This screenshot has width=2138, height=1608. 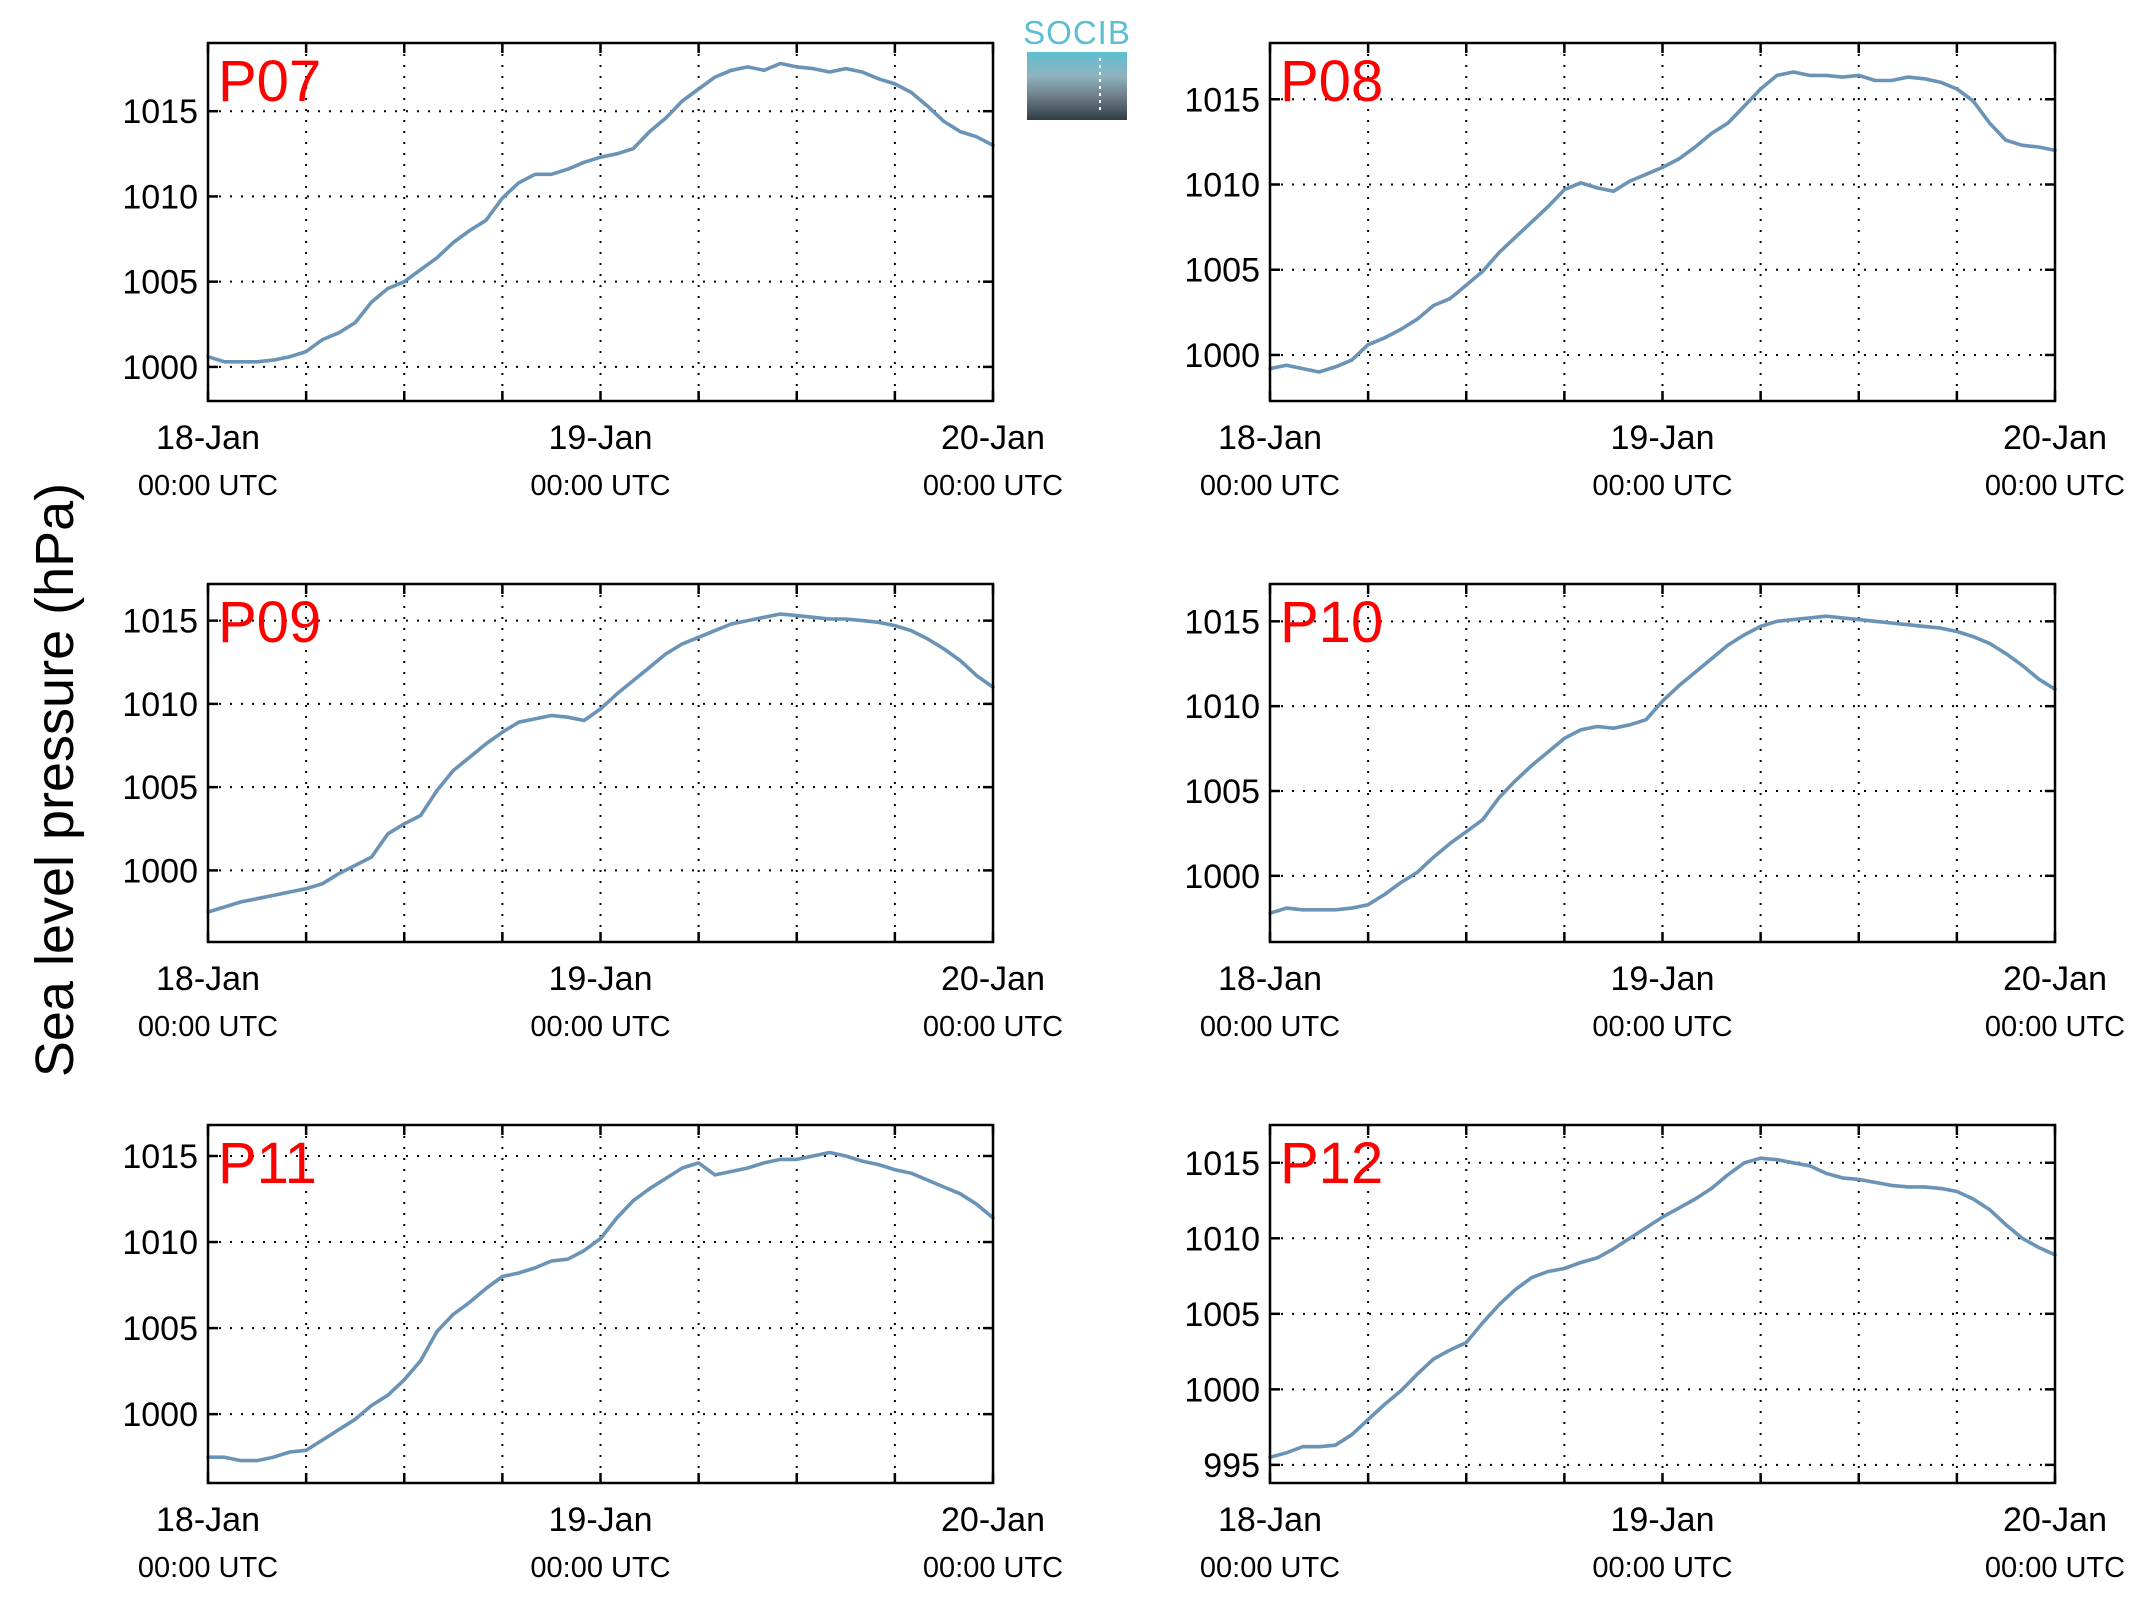 I want to click on panel-label: P08, so click(x=1331, y=81).